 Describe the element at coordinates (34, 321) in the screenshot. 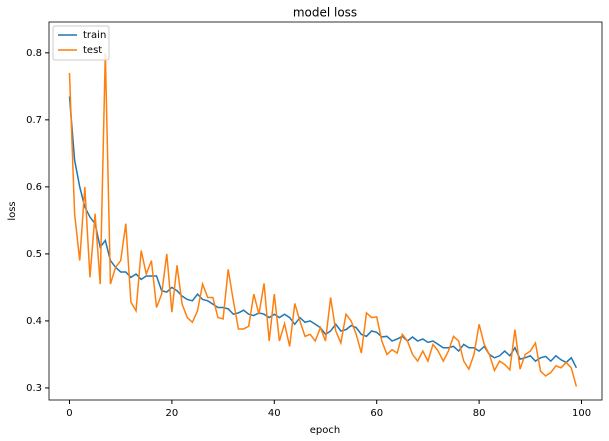

I see `y-tick-label: 0.4` at that location.